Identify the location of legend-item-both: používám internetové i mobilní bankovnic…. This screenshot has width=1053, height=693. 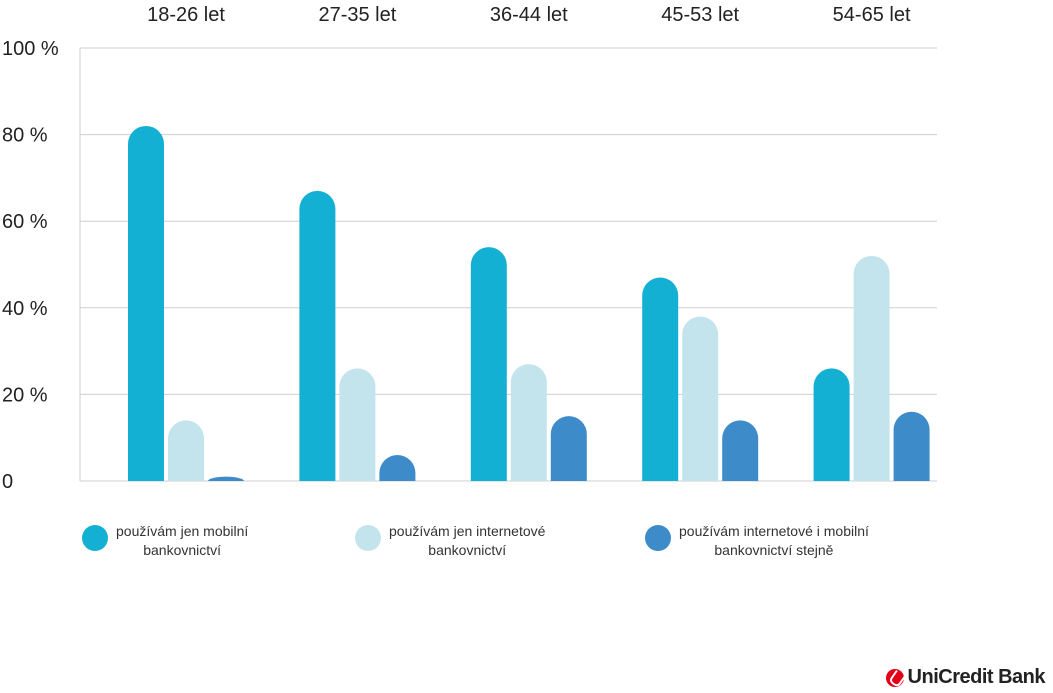
(757, 541).